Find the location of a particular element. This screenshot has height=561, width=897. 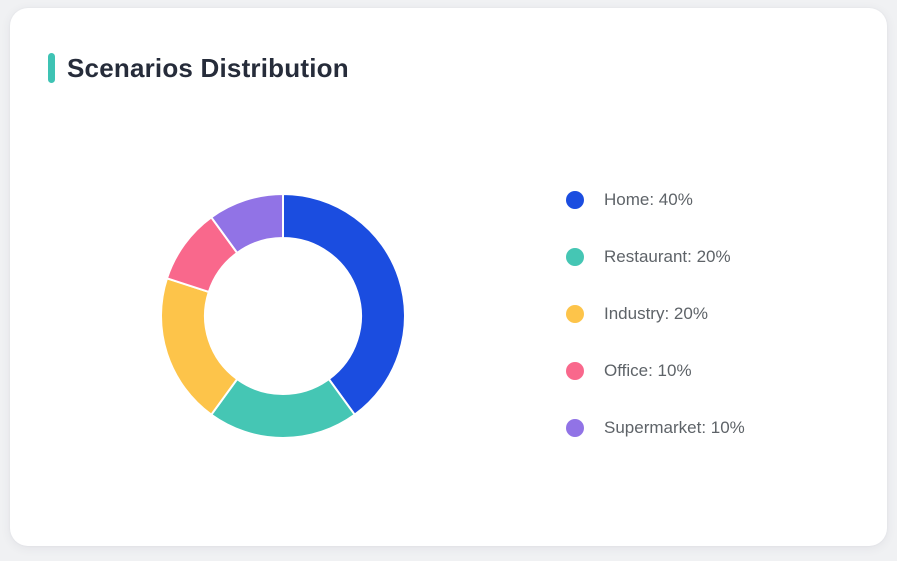

legend-label-industry: Industry: 20% is located at coordinates (656, 313).